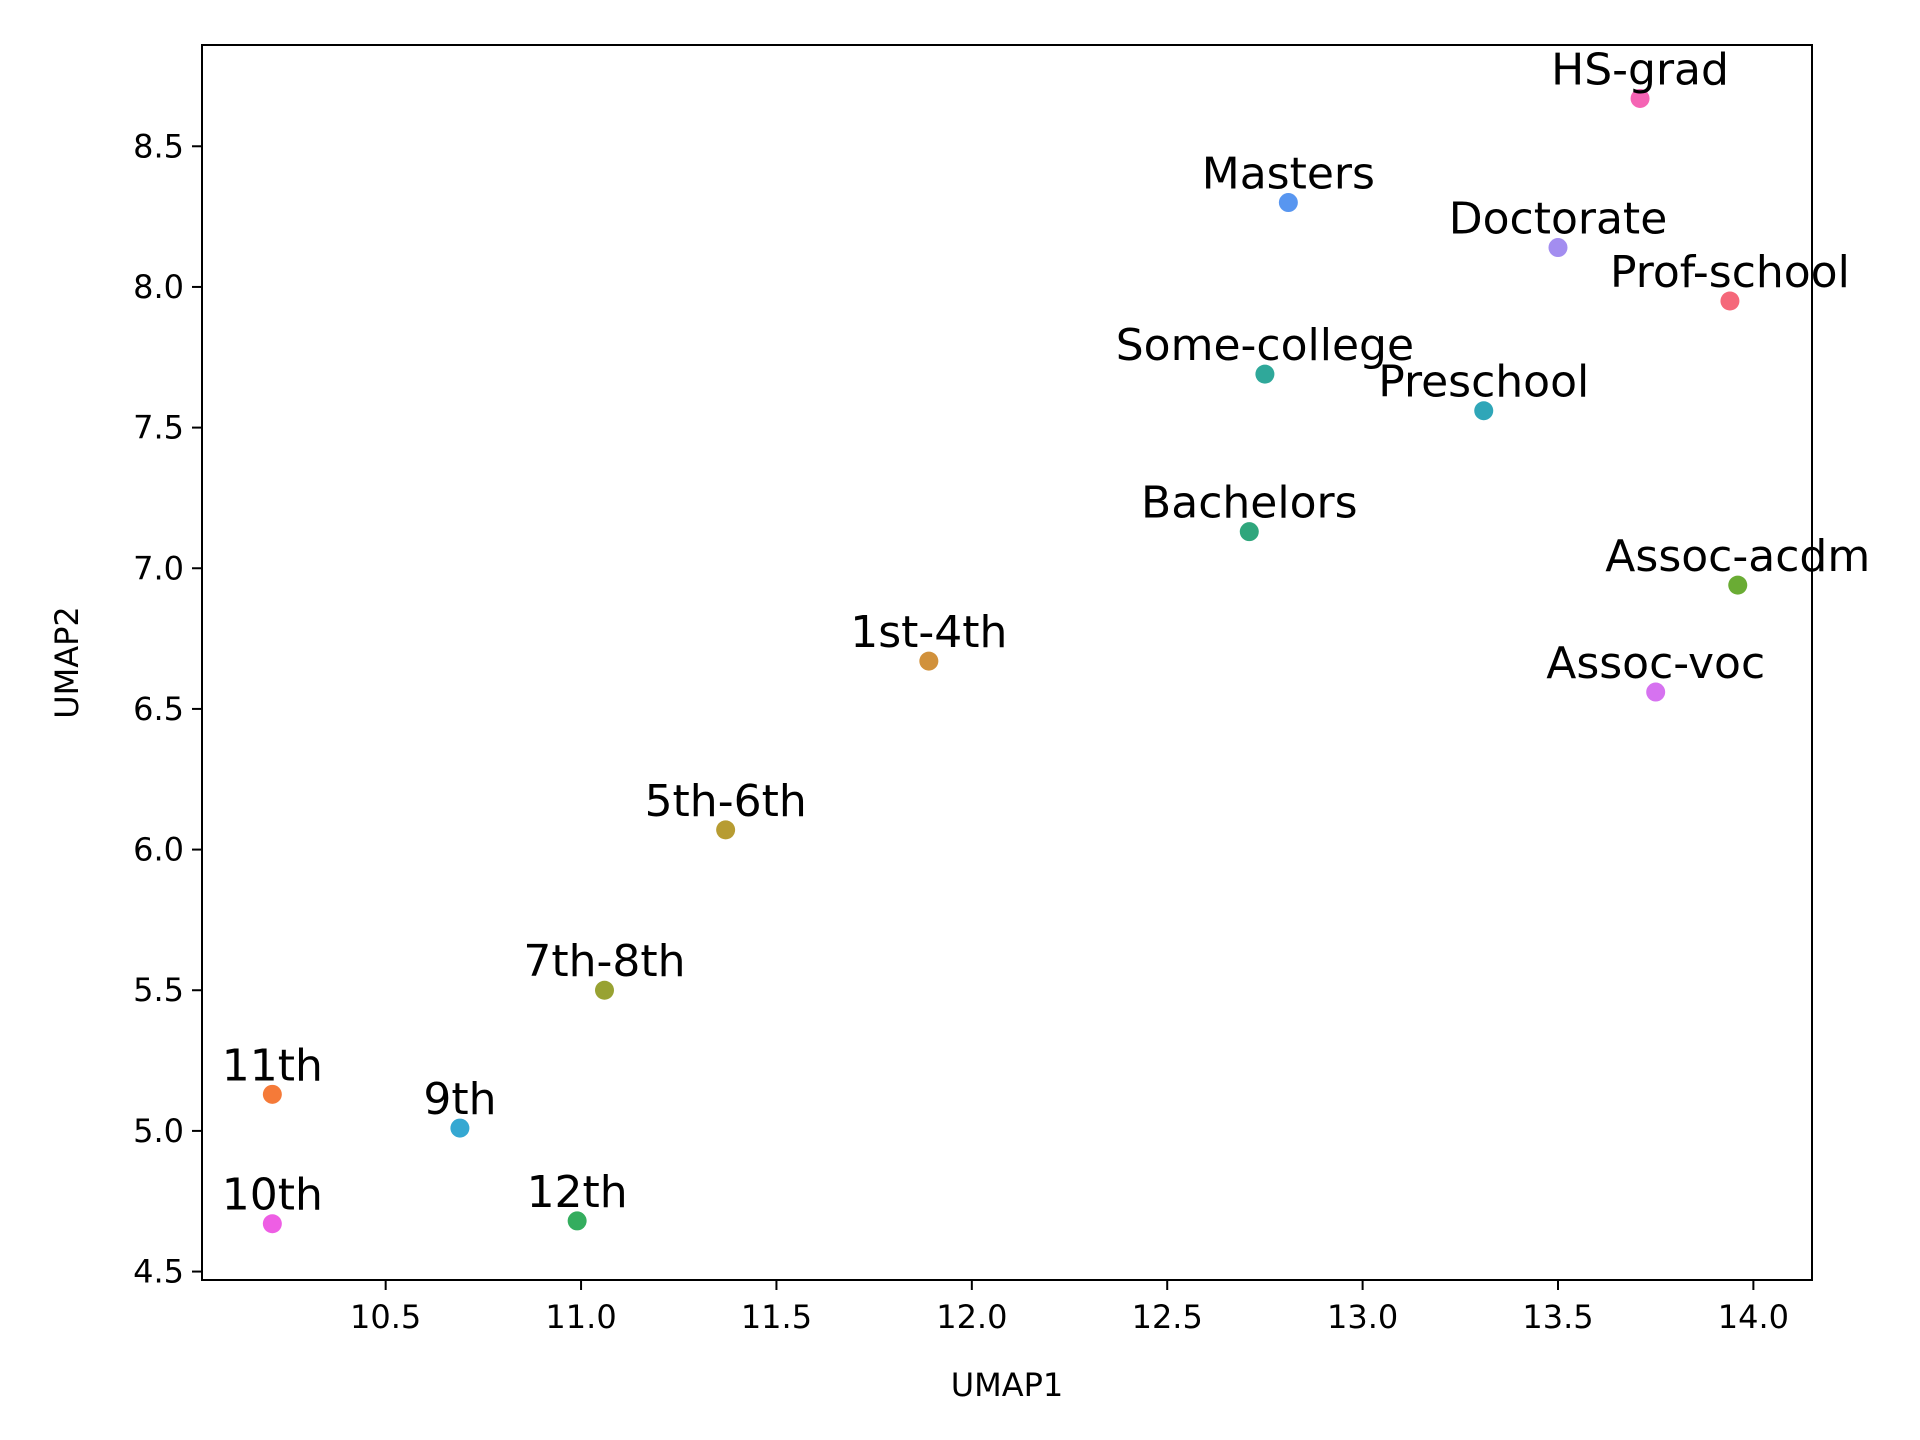  Describe the element at coordinates (1362, 1317) in the screenshot. I see `x-tick-label: 13.0` at that location.